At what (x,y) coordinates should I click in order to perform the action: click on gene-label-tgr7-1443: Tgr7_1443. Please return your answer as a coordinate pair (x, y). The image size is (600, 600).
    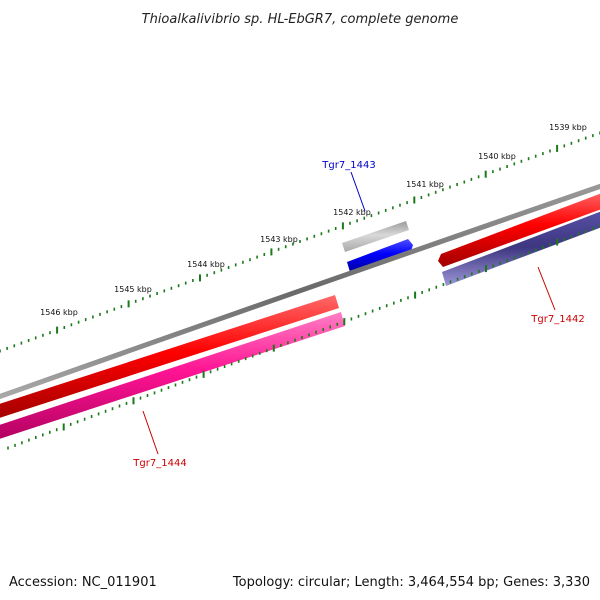
    Looking at the image, I should click on (348, 165).